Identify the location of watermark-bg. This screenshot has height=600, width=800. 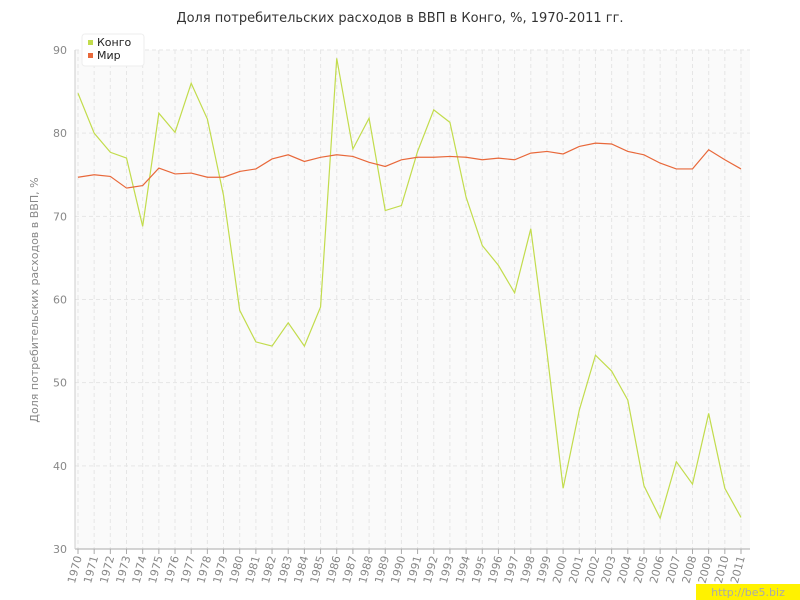
(748, 592).